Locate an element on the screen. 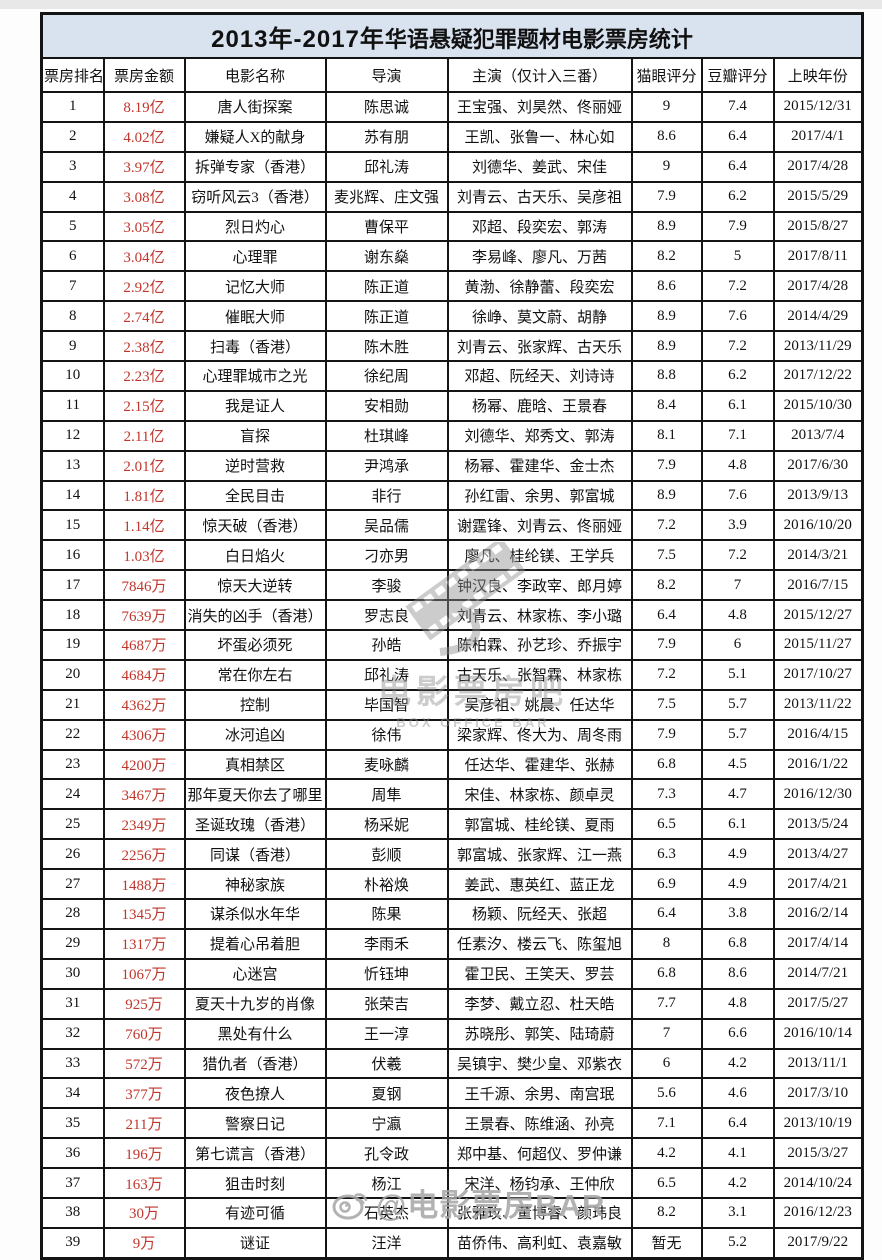  cell-rank: 33 is located at coordinates (72, 1063).